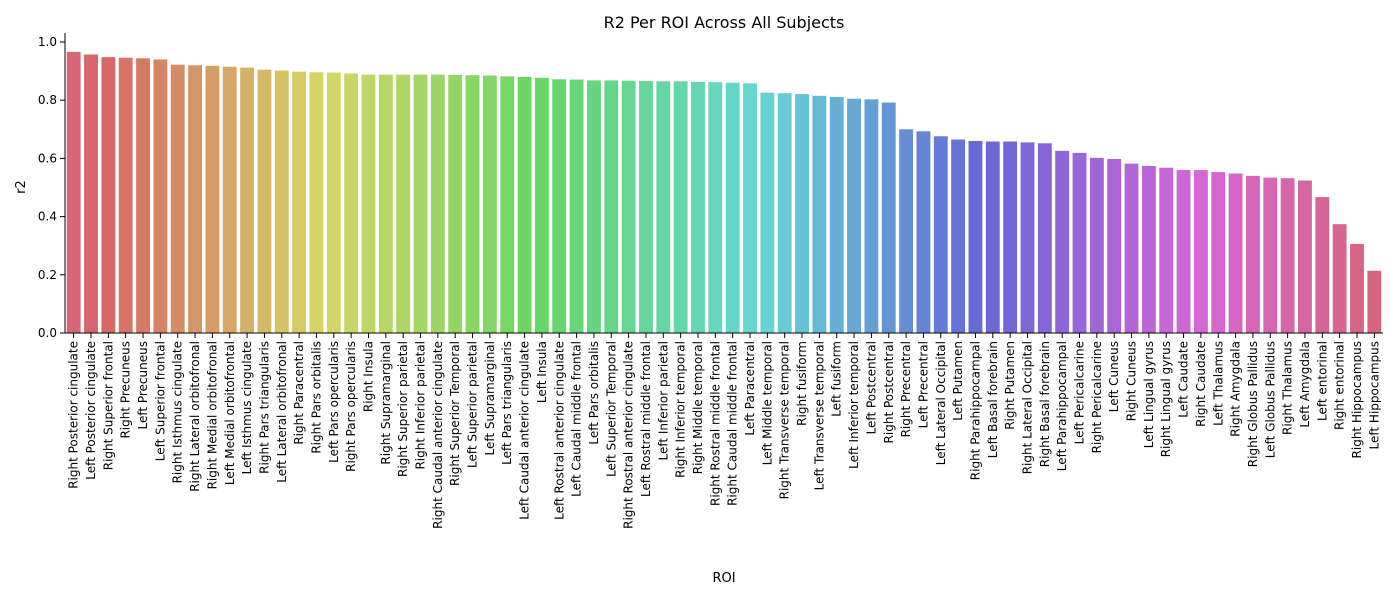  What do you see at coordinates (1340, 385) in the screenshot?
I see `x-tick-label: Right entorinal` at bounding box center [1340, 385].